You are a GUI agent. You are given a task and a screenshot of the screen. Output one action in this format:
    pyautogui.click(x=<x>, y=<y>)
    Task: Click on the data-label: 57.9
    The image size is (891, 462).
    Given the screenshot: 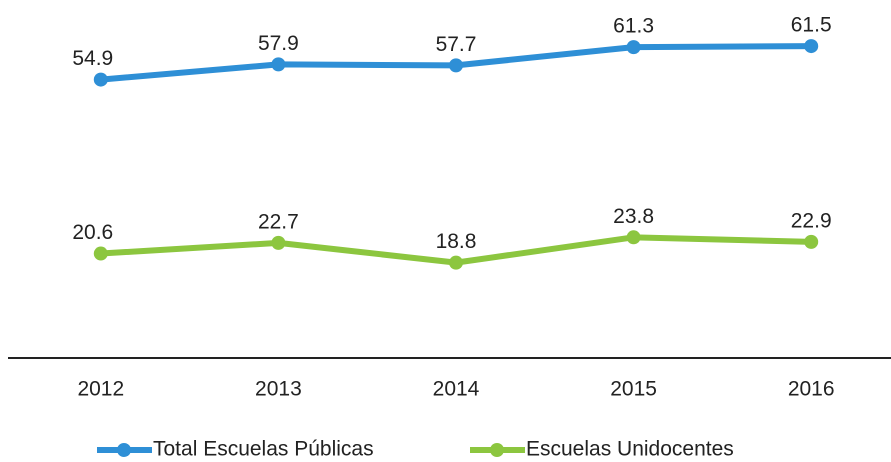 What is the action you would take?
    pyautogui.click(x=278, y=43)
    